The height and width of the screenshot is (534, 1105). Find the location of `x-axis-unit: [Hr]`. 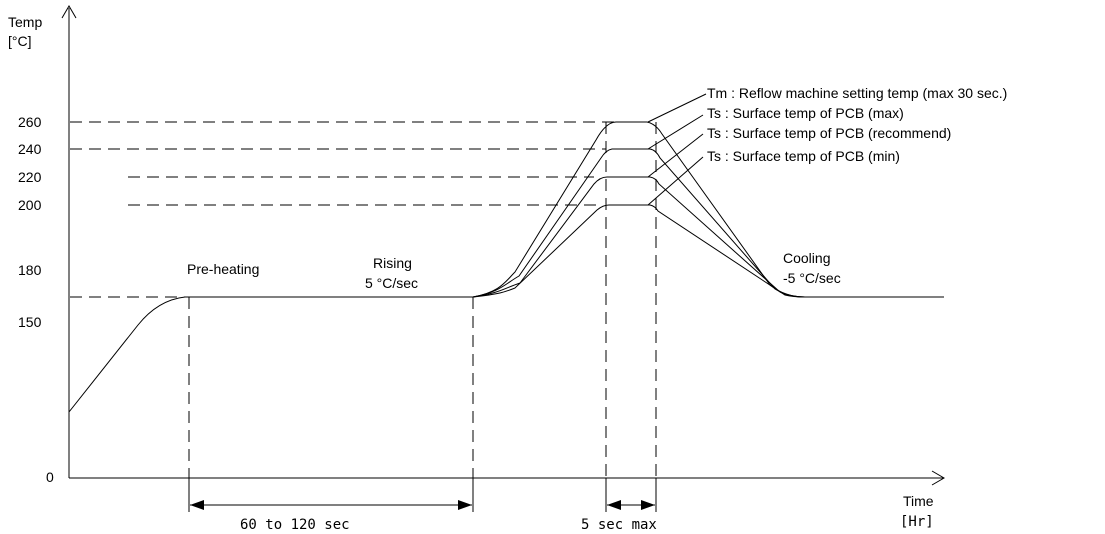

x-axis-unit: [Hr] is located at coordinates (917, 522).